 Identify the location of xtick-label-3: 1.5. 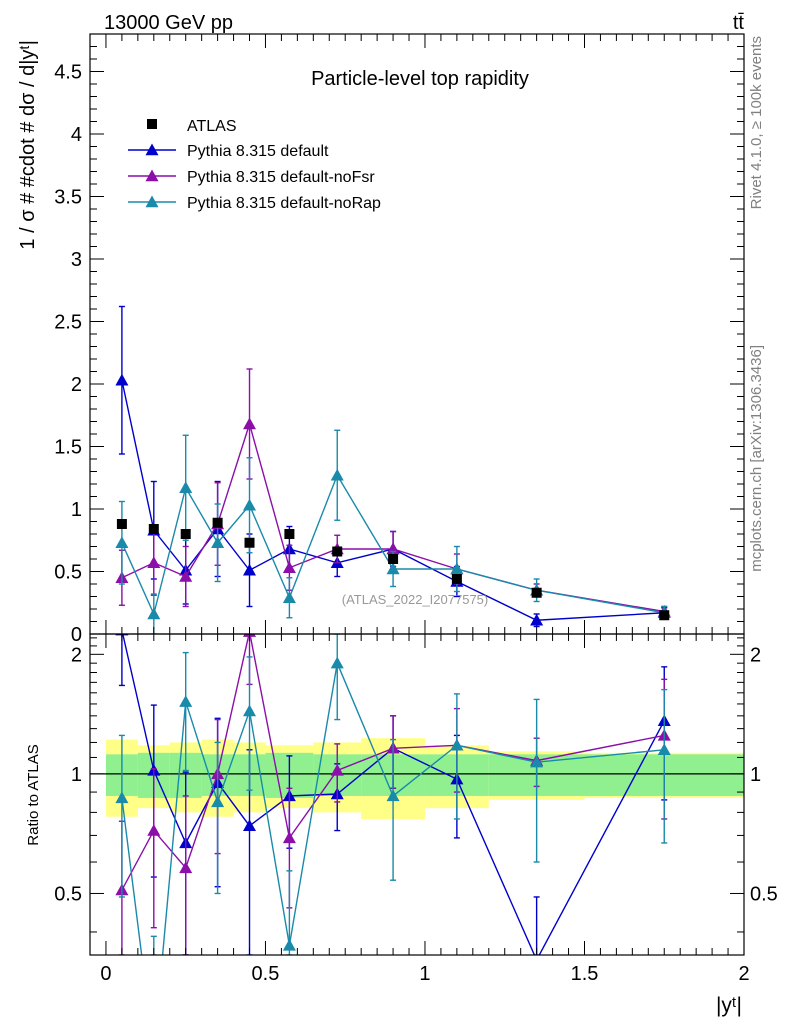
(585, 974).